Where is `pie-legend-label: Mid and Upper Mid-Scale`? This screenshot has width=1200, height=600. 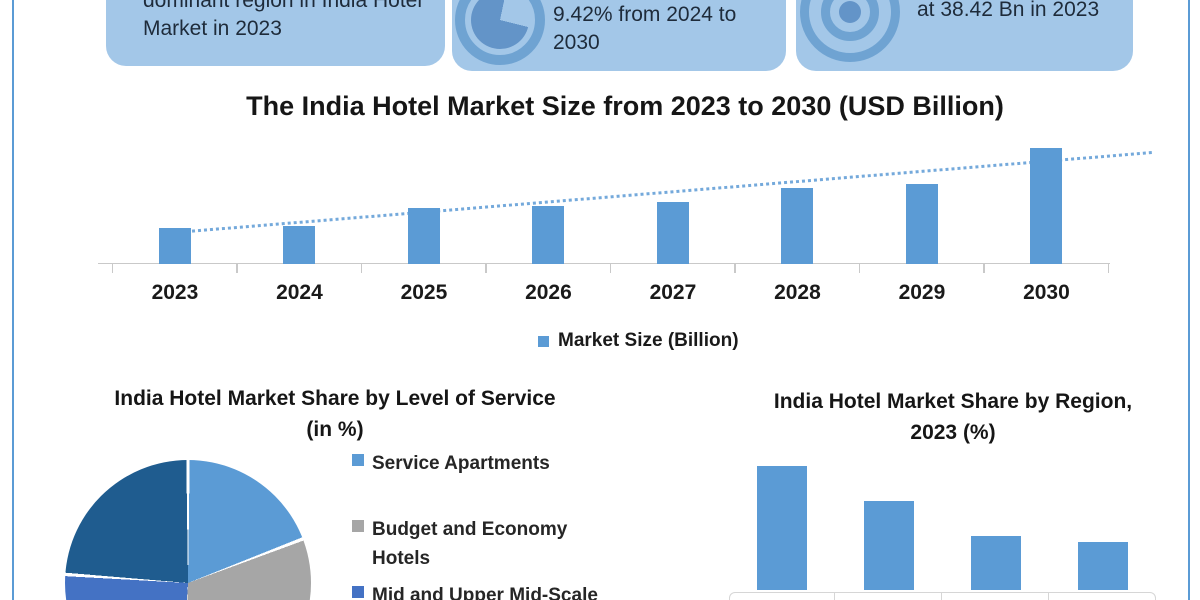
pie-legend-label: Mid and Upper Mid-Scale is located at coordinates (492, 590).